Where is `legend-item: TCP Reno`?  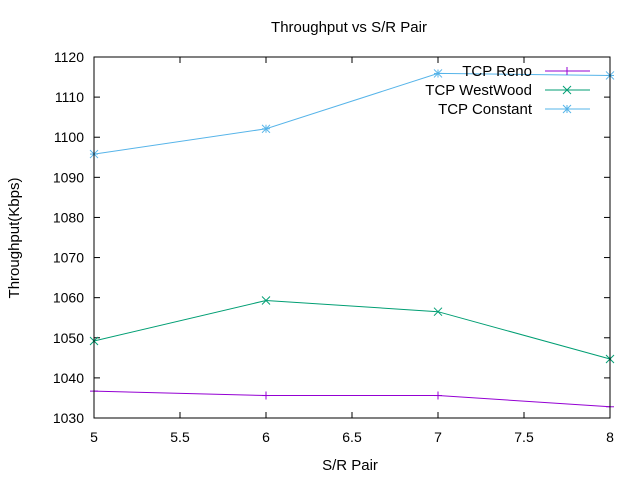
legend-item: TCP Reno is located at coordinates (526, 71).